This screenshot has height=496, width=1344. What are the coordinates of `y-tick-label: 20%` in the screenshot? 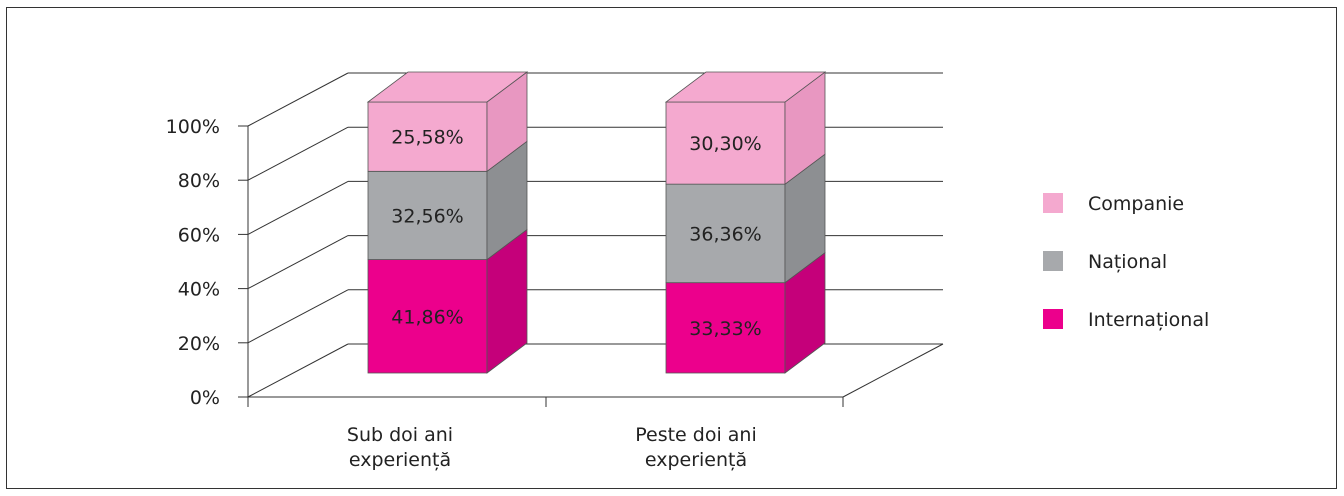 It's located at (199, 344).